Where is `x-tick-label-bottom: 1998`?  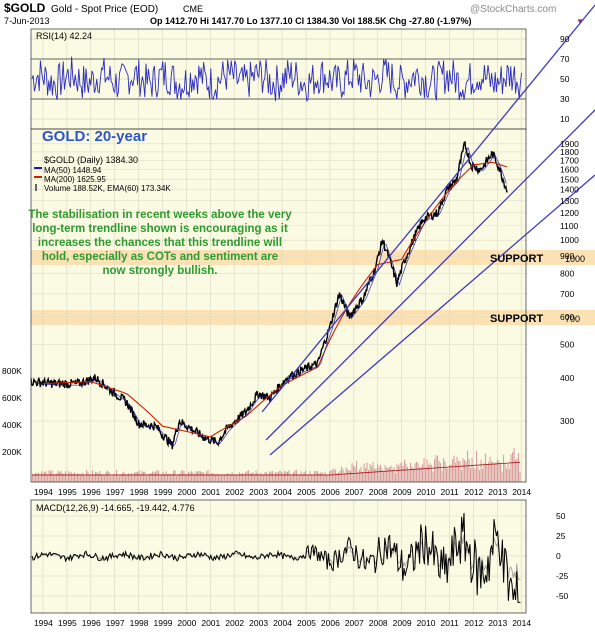
x-tick-label-bottom: 1998 is located at coordinates (139, 623).